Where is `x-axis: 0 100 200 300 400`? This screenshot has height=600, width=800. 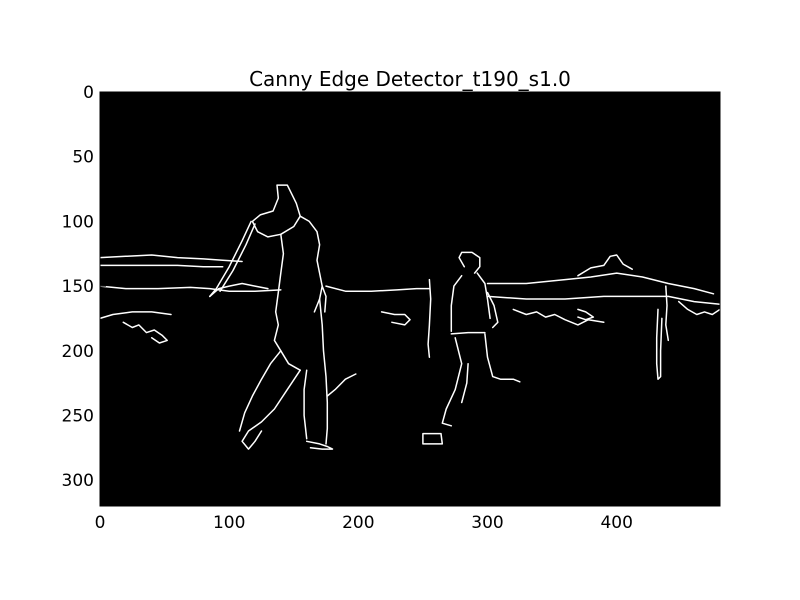 x-axis: 0 100 200 300 400 is located at coordinates (364, 516).